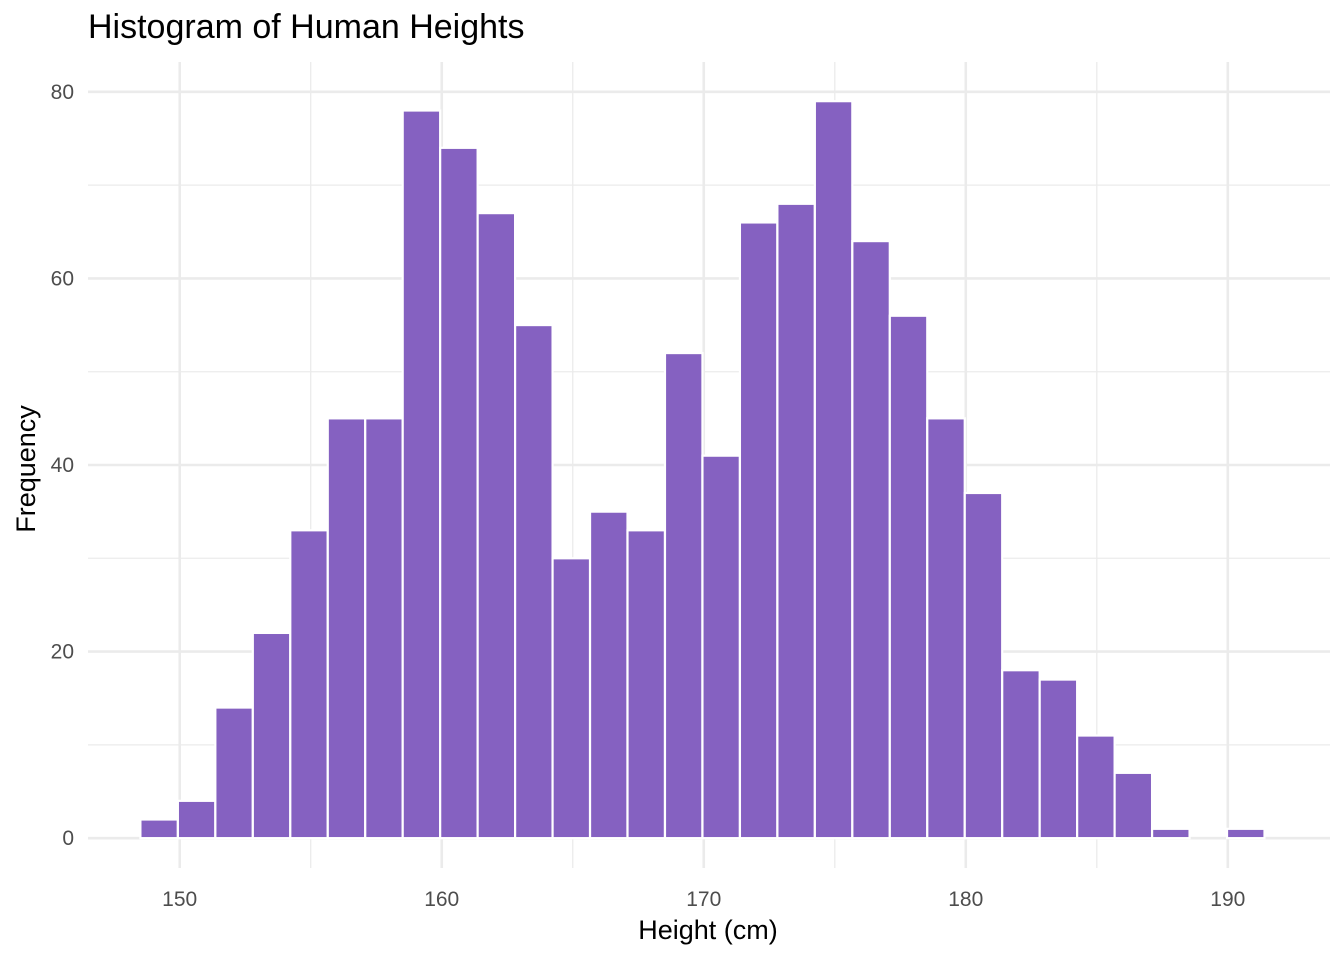  Describe the element at coordinates (441, 899) in the screenshot. I see `x-tick-label: 160` at that location.